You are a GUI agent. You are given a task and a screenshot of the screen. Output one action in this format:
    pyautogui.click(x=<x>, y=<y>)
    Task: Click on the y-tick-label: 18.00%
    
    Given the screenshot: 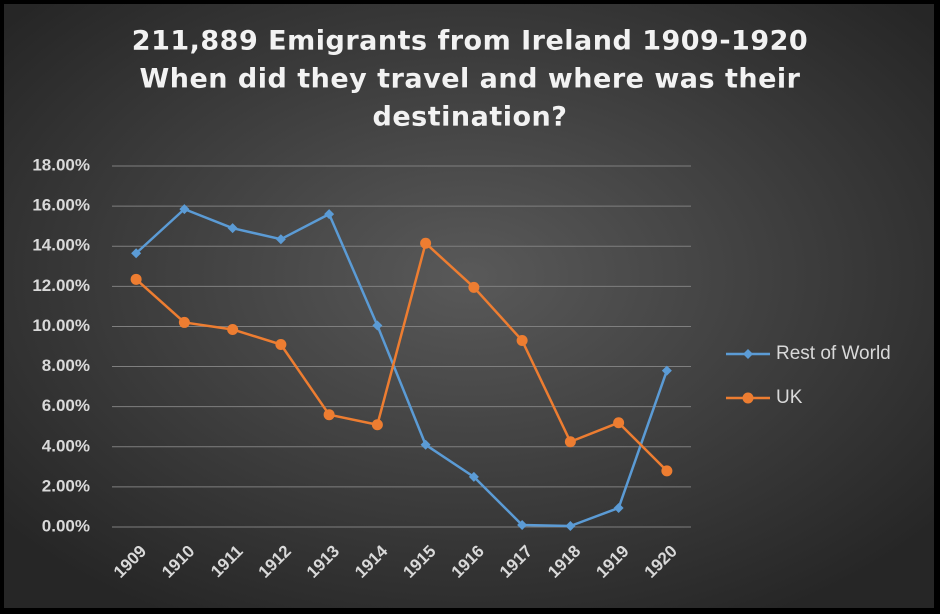 What is the action you would take?
    pyautogui.click(x=61, y=164)
    